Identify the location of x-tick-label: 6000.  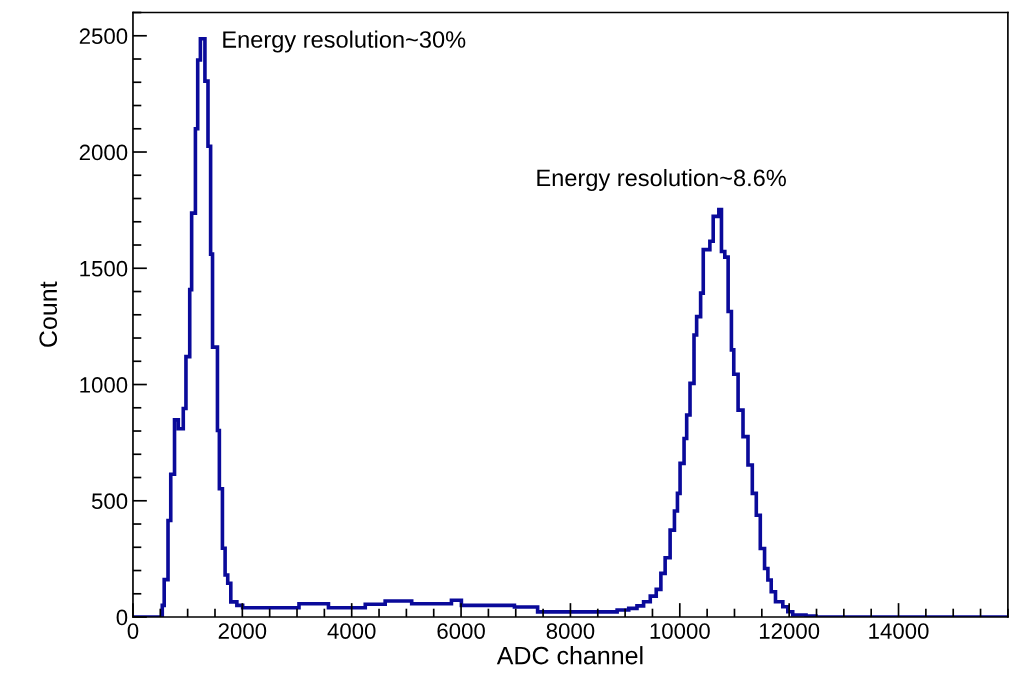
(461, 631).